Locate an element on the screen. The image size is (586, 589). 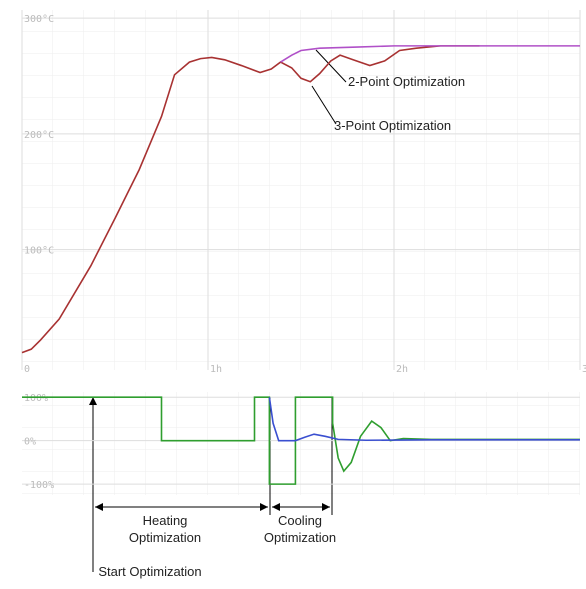
y-tick-label: 200°C is located at coordinates (39, 135).